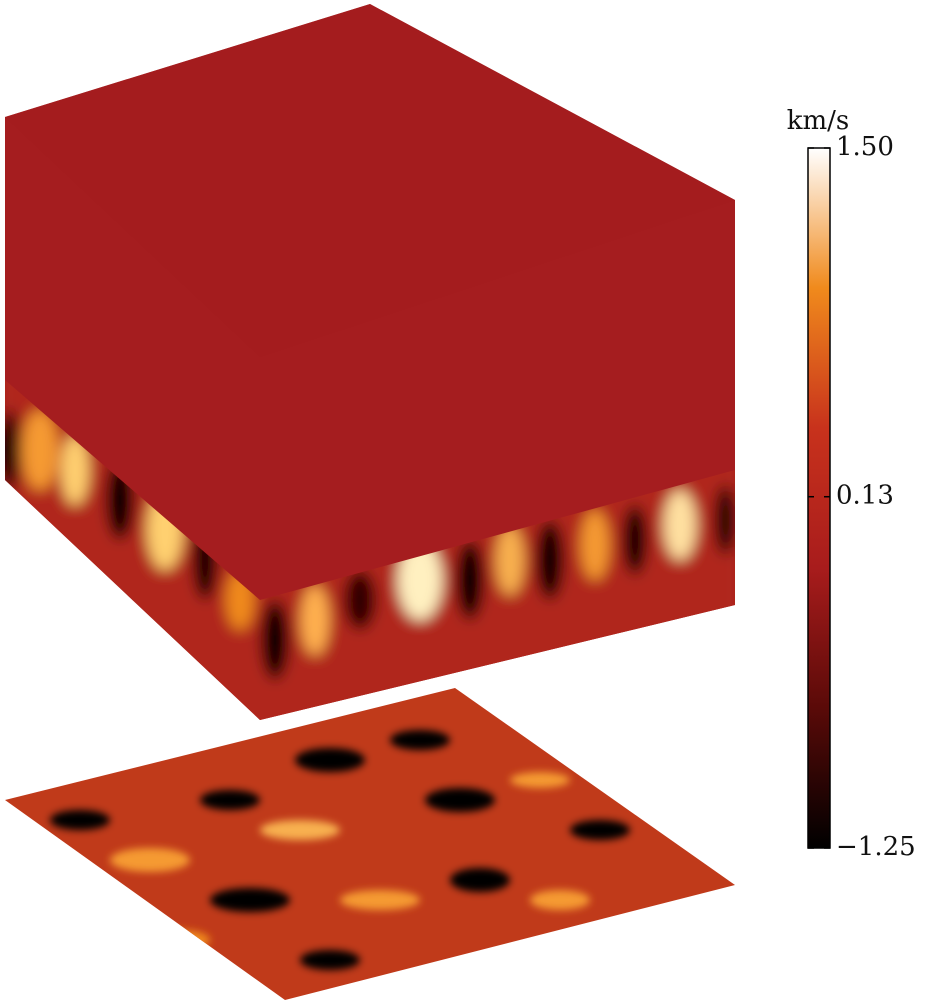 This screenshot has height=1004, width=931. I want to click on colorbar-tick-label: 1.50, so click(865, 147).